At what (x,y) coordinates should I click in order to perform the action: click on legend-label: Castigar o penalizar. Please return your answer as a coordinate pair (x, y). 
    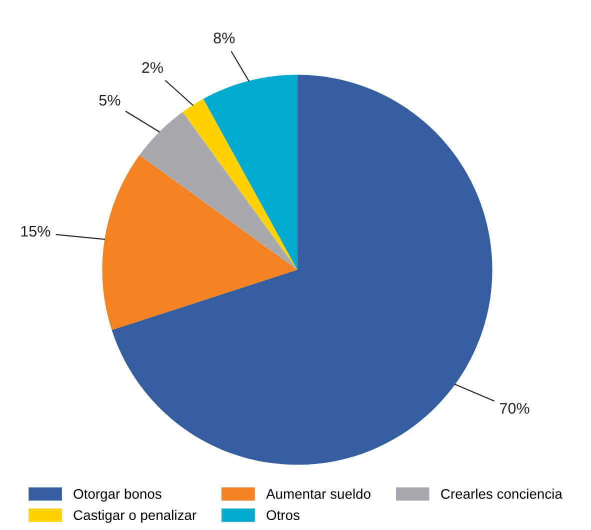
    Looking at the image, I should click on (135, 516).